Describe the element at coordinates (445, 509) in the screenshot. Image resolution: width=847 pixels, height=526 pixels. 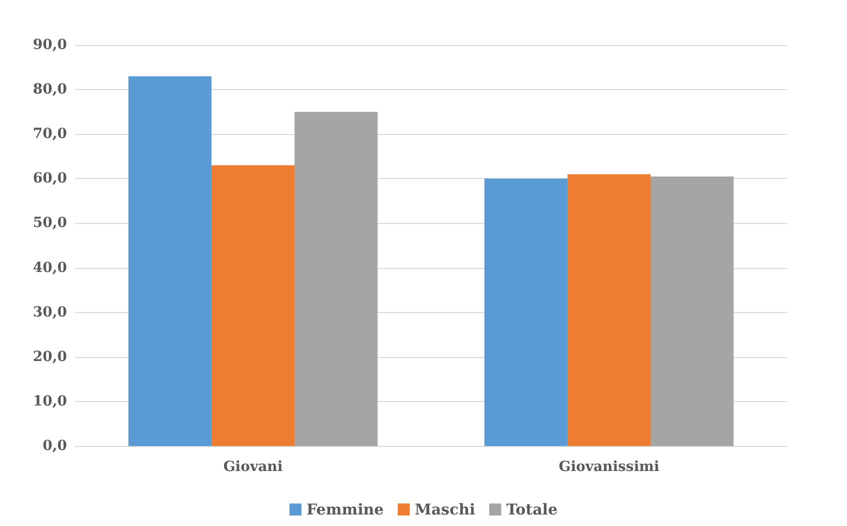
I see `legend-label: Maschi` at that location.